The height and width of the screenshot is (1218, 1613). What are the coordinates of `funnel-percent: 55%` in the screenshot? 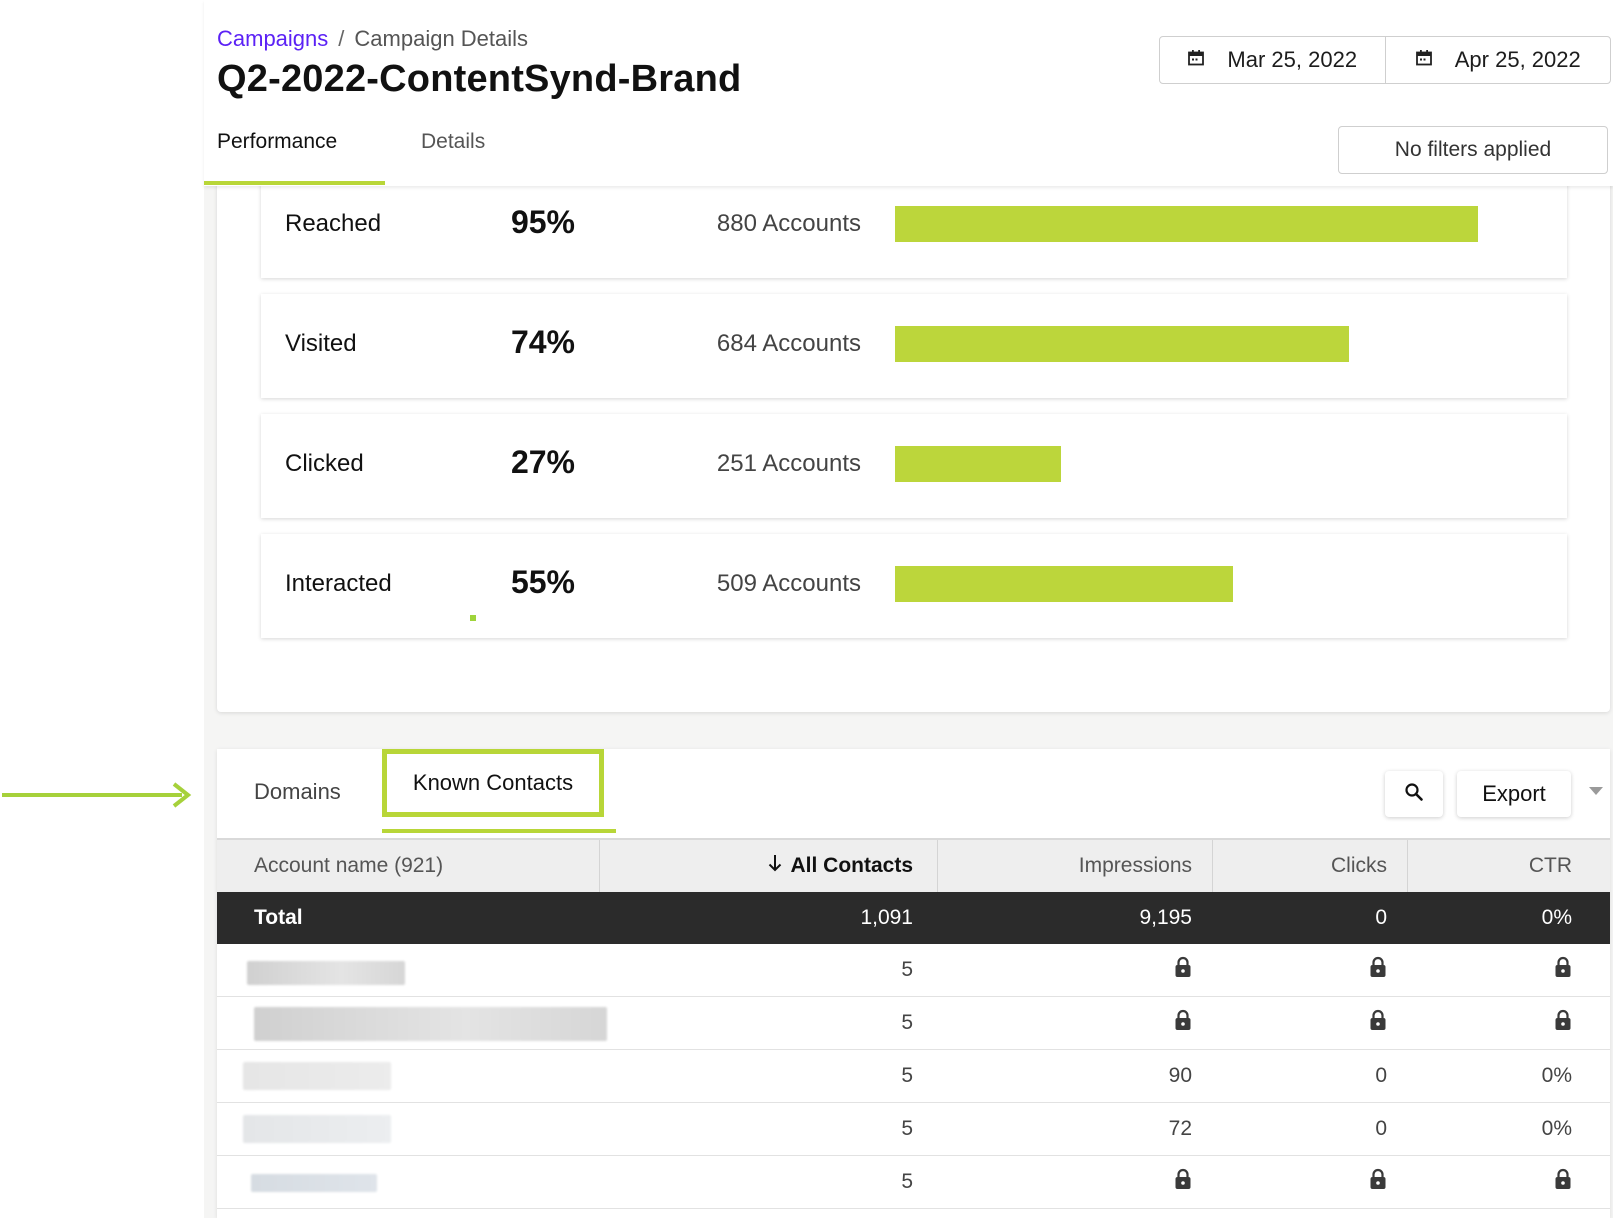 It's located at (542, 582).